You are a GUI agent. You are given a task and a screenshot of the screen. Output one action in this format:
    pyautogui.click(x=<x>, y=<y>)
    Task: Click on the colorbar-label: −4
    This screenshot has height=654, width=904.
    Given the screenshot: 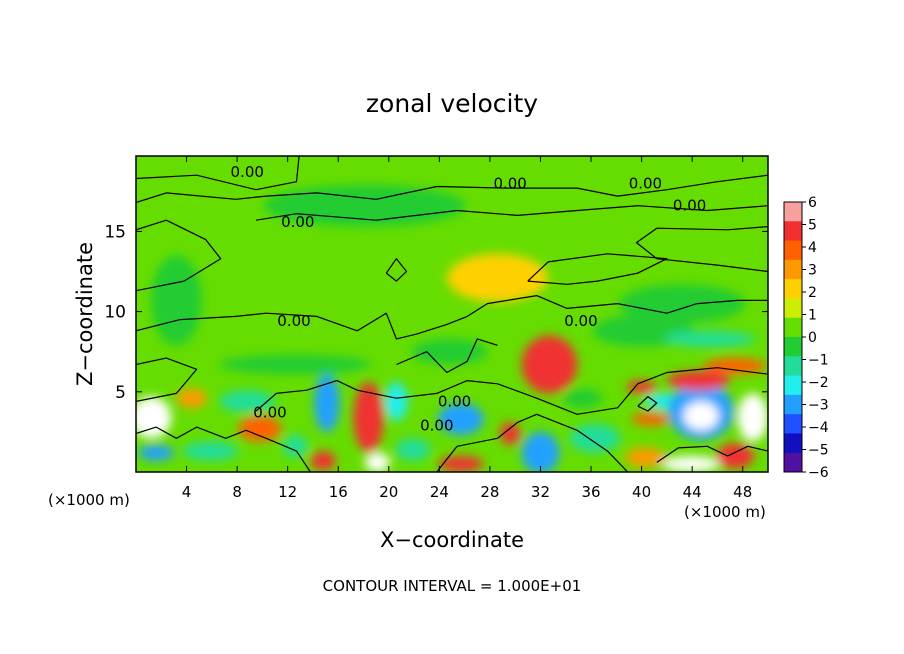 What is the action you would take?
    pyautogui.click(x=818, y=428)
    